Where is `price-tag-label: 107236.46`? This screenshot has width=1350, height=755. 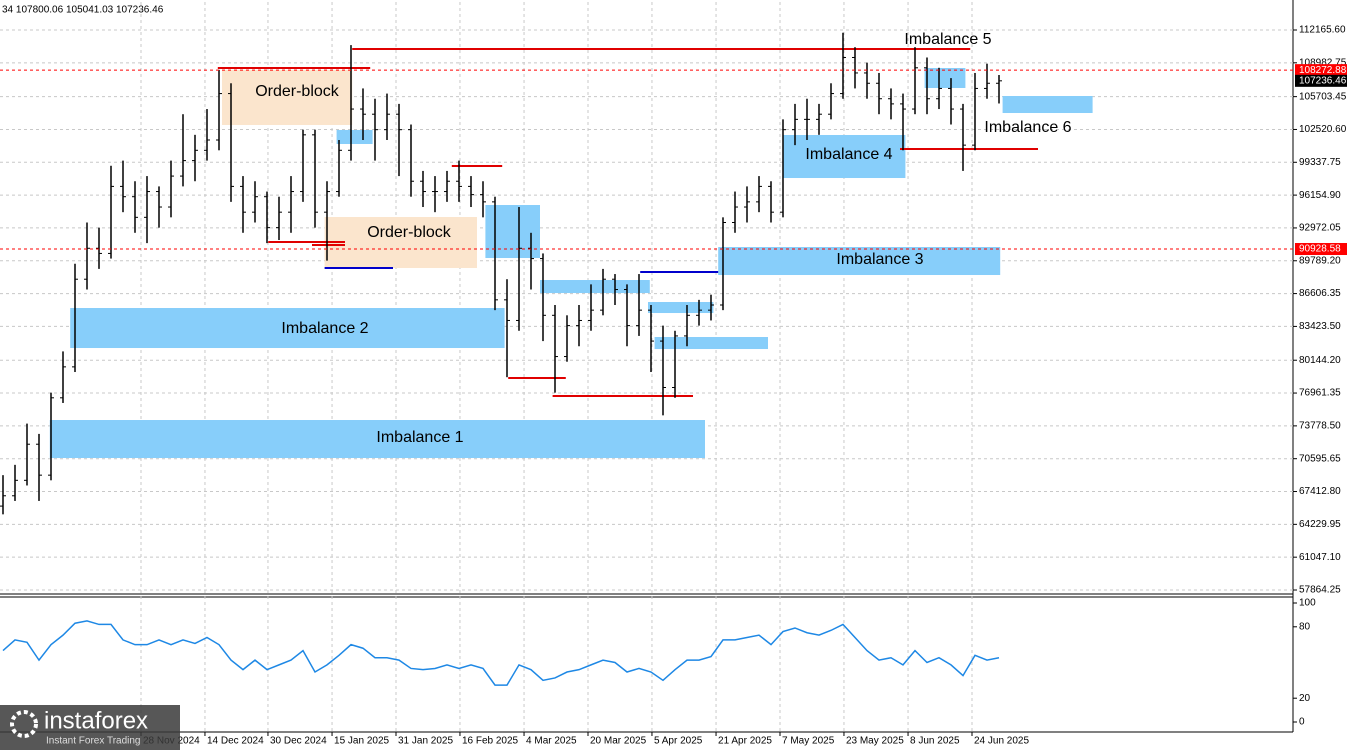 price-tag-label: 107236.46 is located at coordinates (1323, 80).